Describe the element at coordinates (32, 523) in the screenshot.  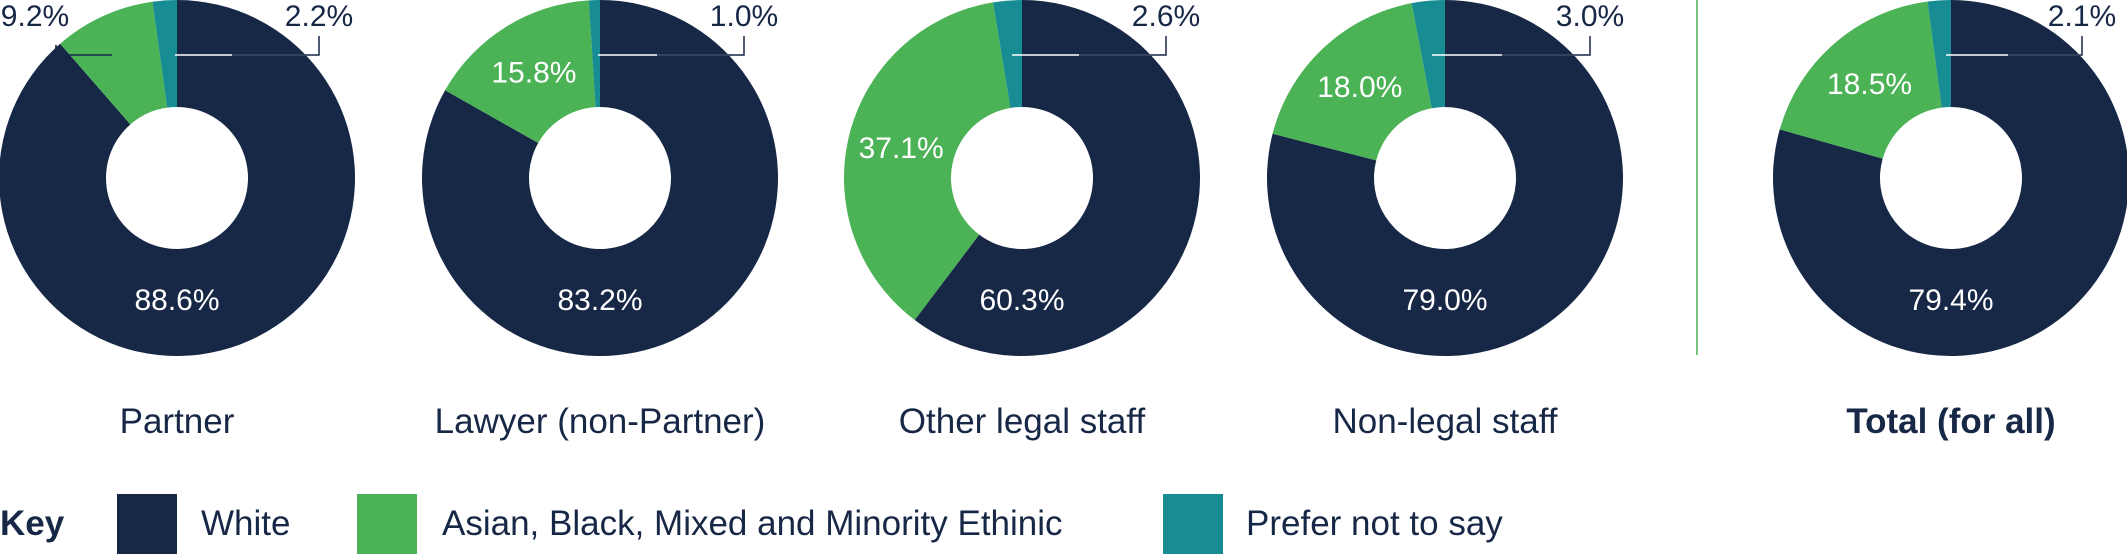
I see `legend-title: Key` at that location.